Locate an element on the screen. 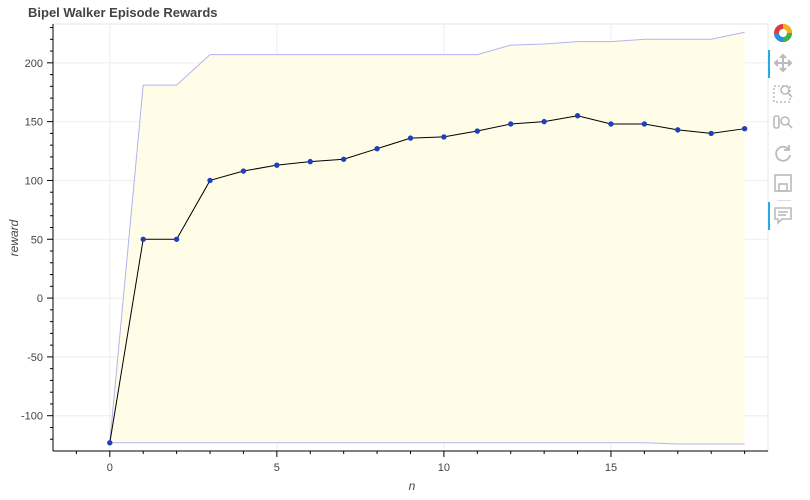 The image size is (810, 500). hover-tool-icon is located at coordinates (785, 217).